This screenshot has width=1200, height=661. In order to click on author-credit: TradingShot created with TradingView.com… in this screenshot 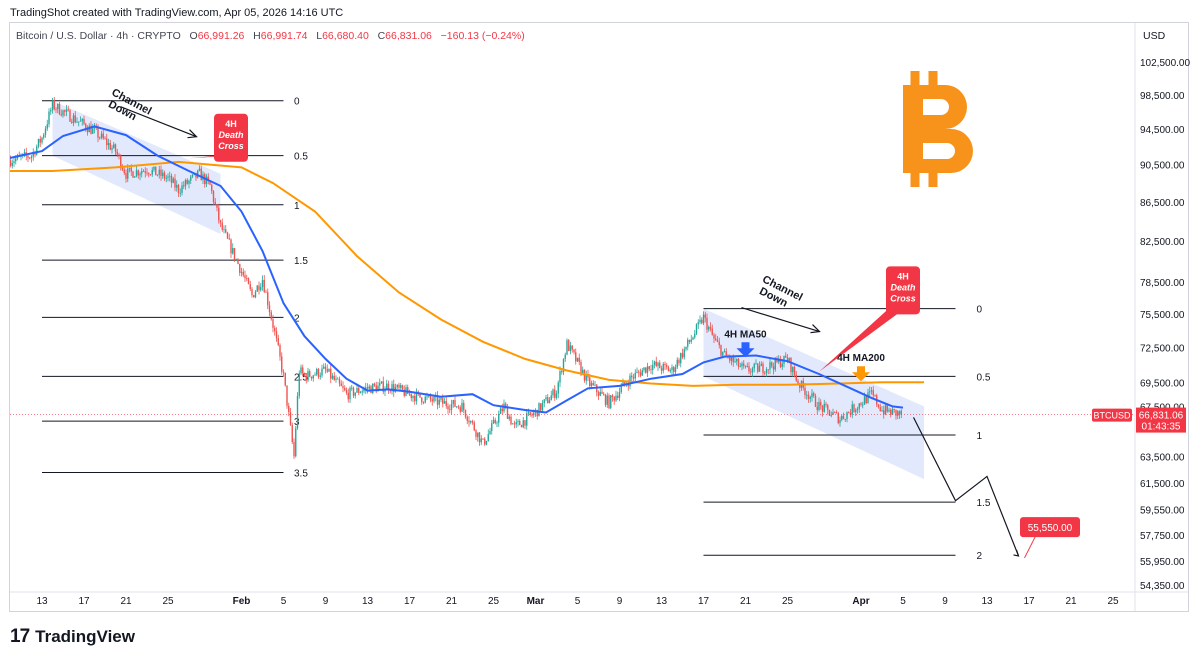, I will do `click(177, 13)`.